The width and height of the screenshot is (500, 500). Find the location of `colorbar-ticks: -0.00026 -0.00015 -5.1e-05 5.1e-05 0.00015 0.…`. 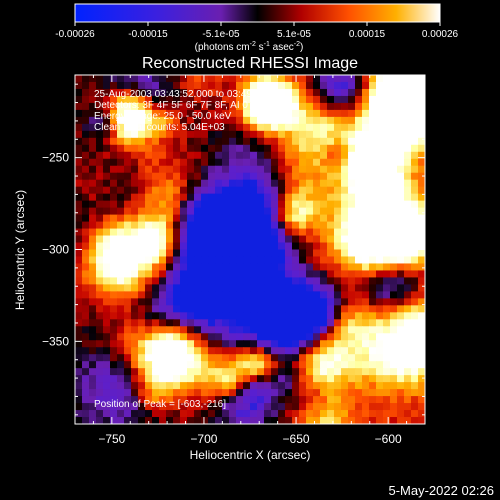

colorbar-ticks: -0.00026 -0.00015 -5.1e-05 5.1e-05 0.00015 0.… is located at coordinates (257, 31).